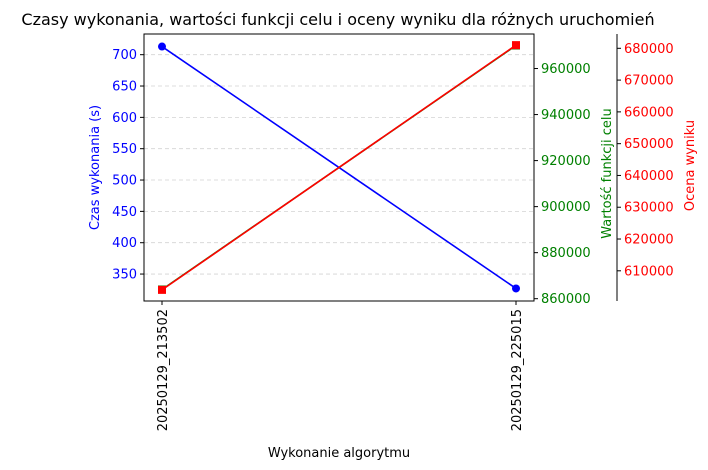  Describe the element at coordinates (607, 173) in the screenshot. I see `y-axis-label-right1: Wartość funkcji celu` at that location.